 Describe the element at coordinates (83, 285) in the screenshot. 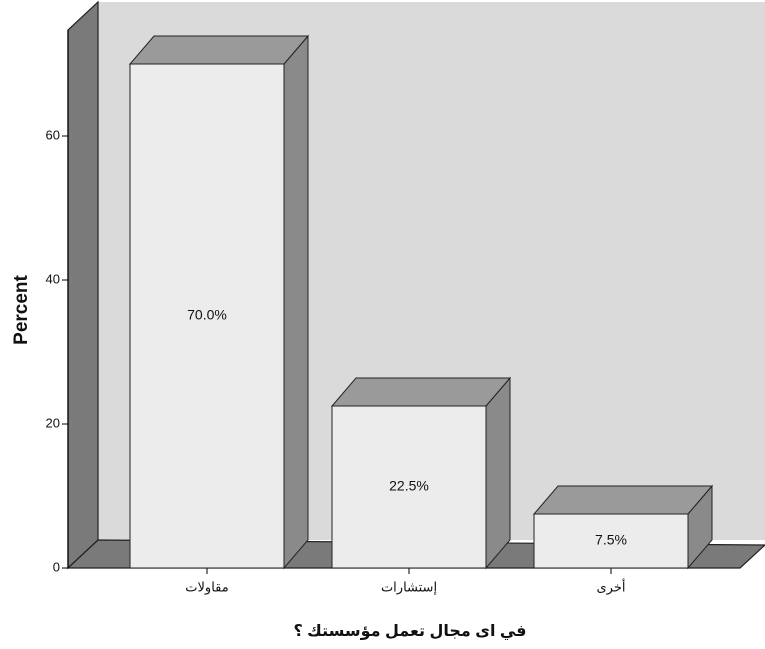

I see `left-wall` at that location.